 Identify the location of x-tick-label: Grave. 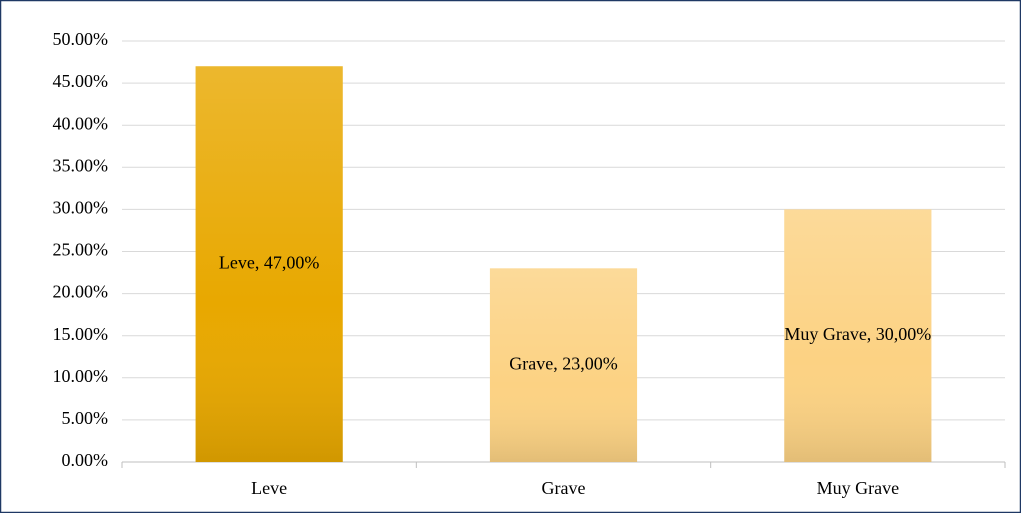
(564, 488).